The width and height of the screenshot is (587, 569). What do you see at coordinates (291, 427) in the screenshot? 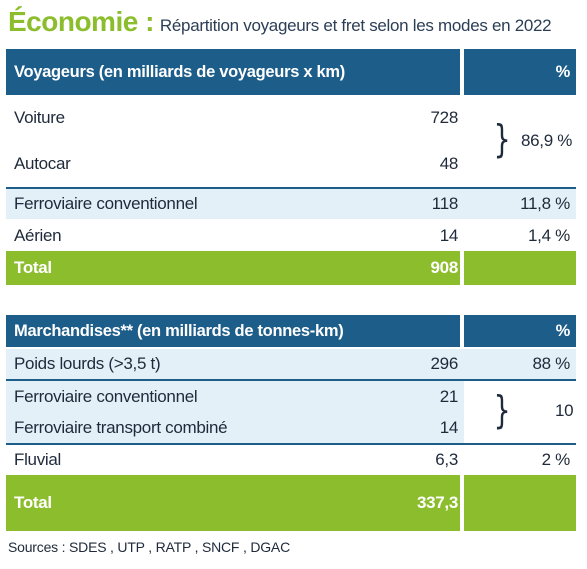
I see `table-row: Ferroviaire transport combiné 14` at bounding box center [291, 427].